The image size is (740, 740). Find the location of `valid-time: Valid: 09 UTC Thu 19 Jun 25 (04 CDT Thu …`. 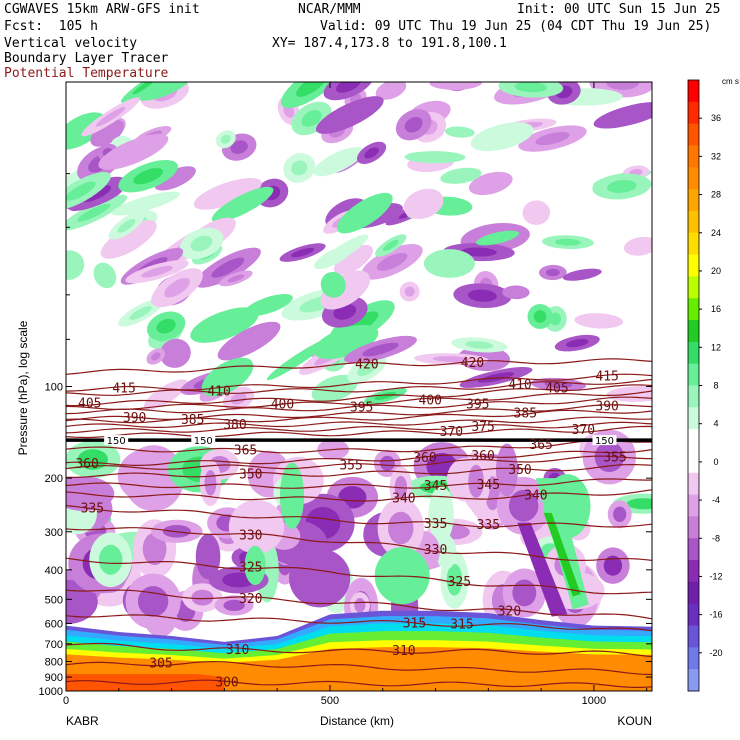

valid-time: Valid: 09 UTC Thu 19 Jun 25 (04 CDT Thu … is located at coordinates (516, 26).